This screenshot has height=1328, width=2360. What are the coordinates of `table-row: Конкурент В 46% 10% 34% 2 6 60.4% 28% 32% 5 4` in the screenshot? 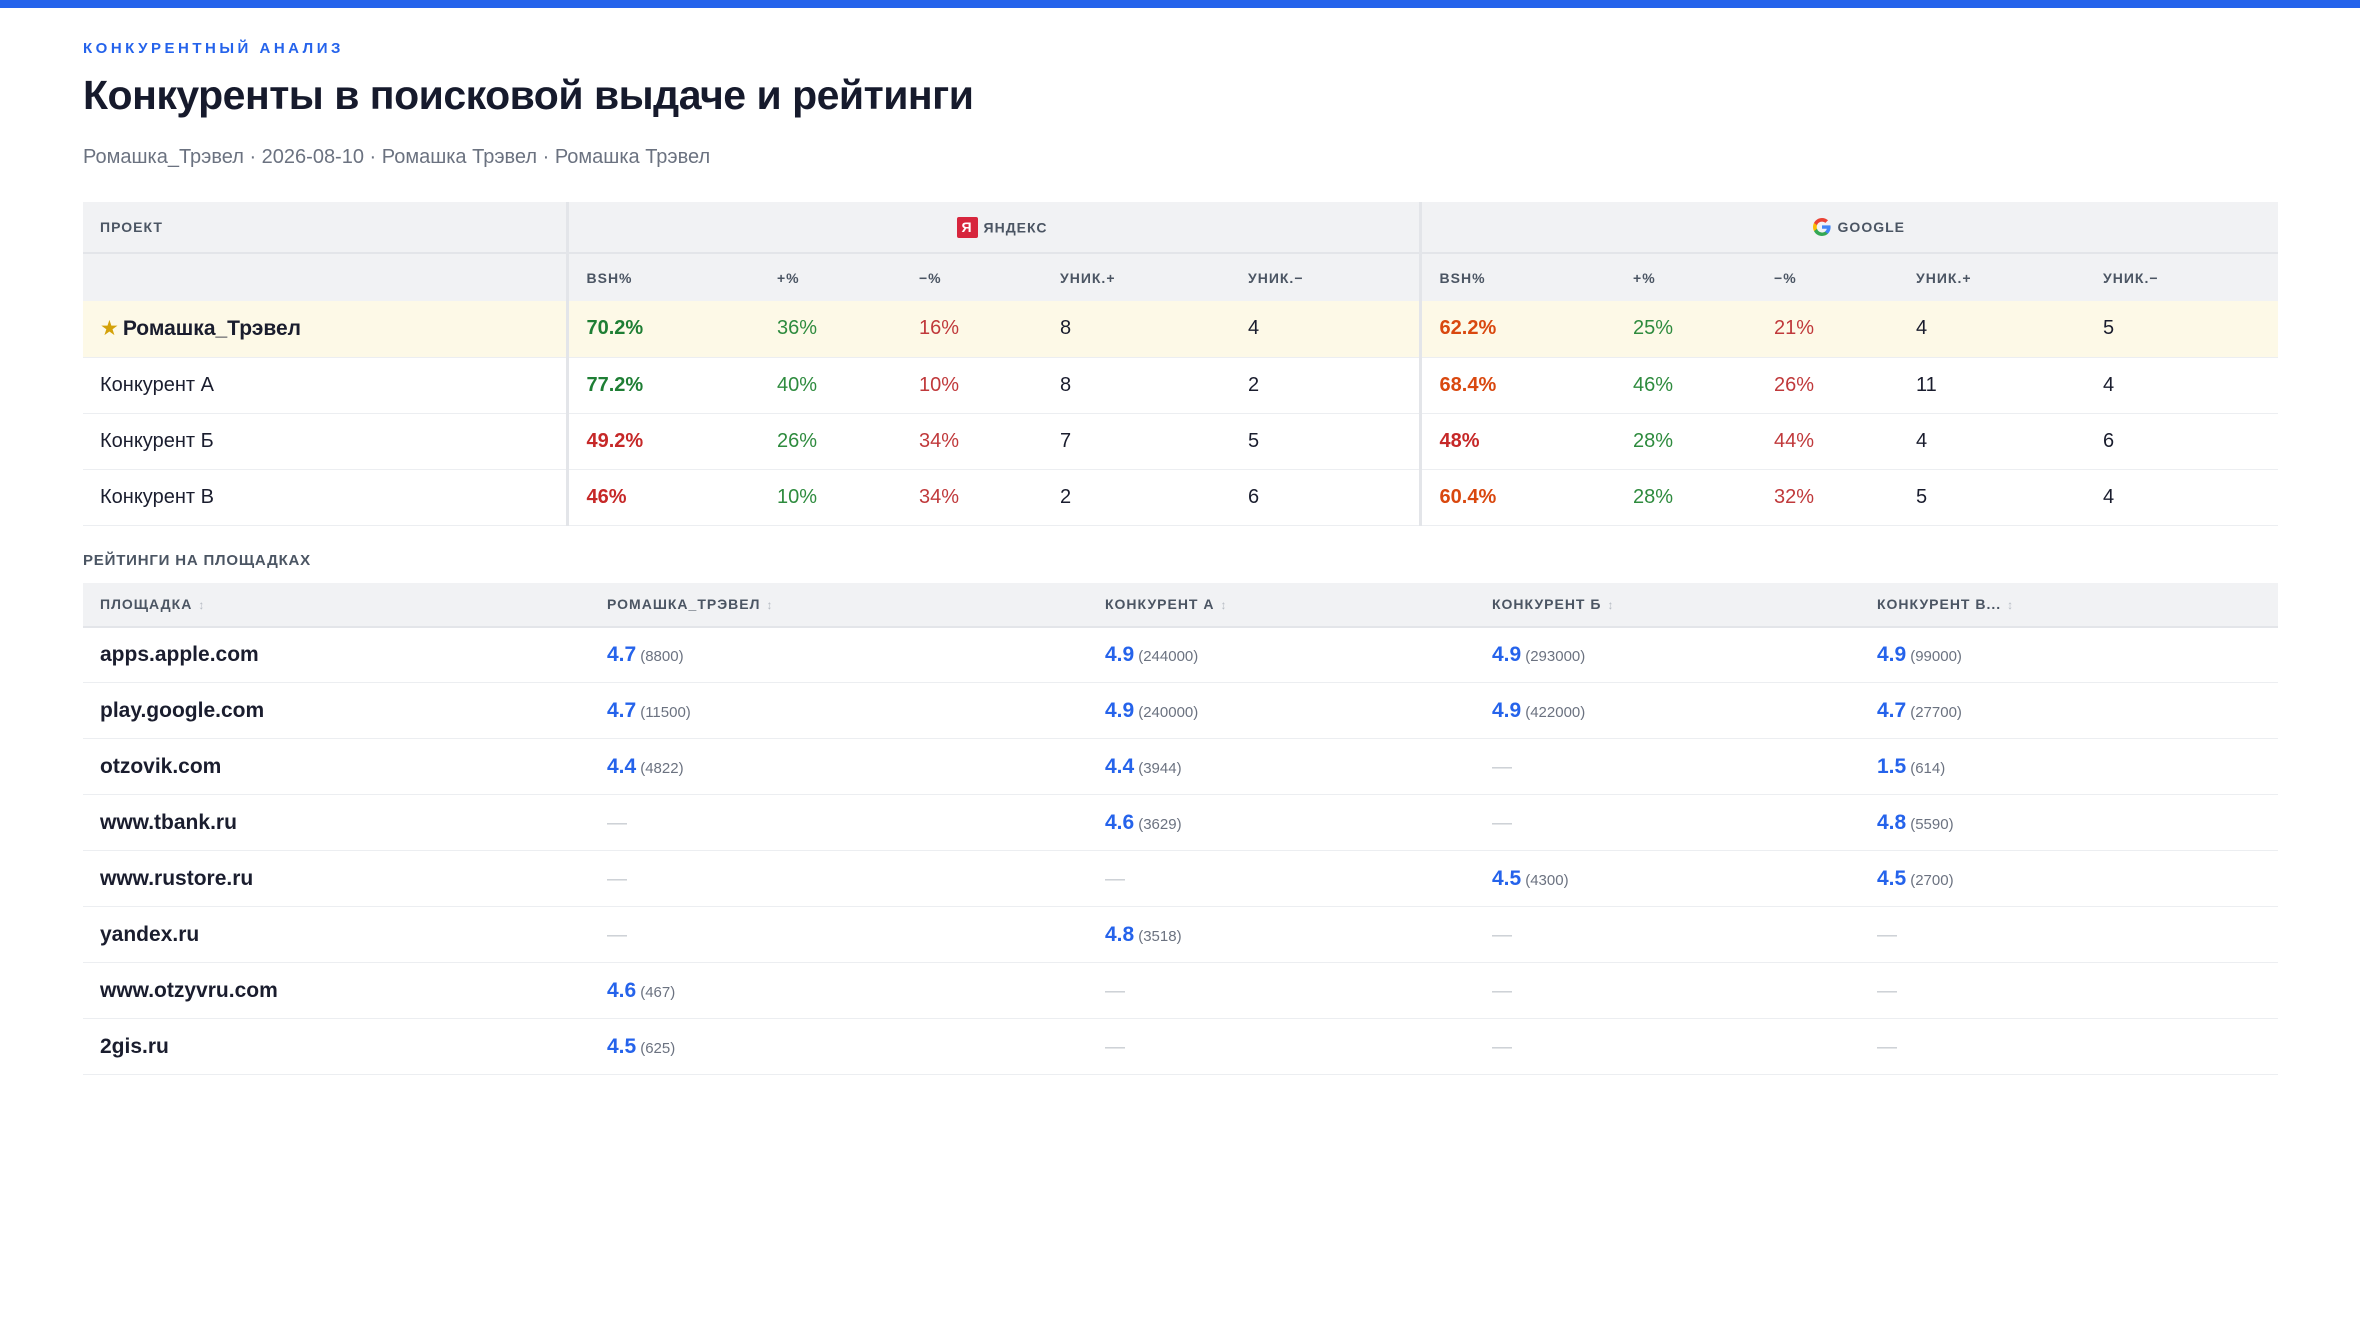 It's located at (1181, 497).